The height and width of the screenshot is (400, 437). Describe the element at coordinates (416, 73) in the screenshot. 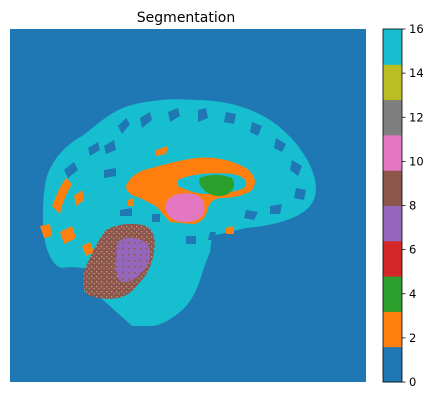

I see `colorbar-tick-label: 14` at that location.